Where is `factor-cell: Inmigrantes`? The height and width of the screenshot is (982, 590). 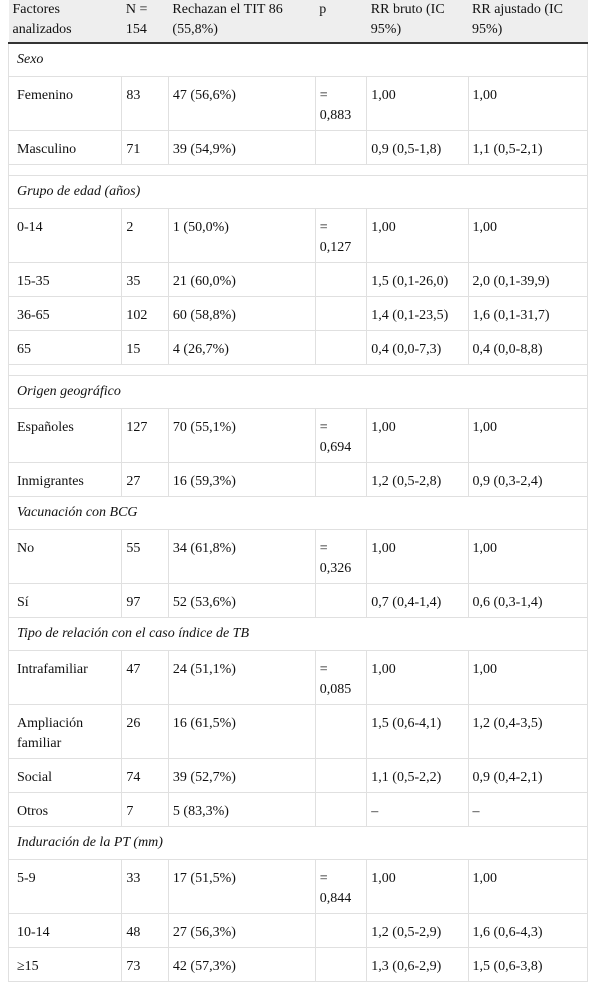 factor-cell: Inmigrantes is located at coordinates (64, 479).